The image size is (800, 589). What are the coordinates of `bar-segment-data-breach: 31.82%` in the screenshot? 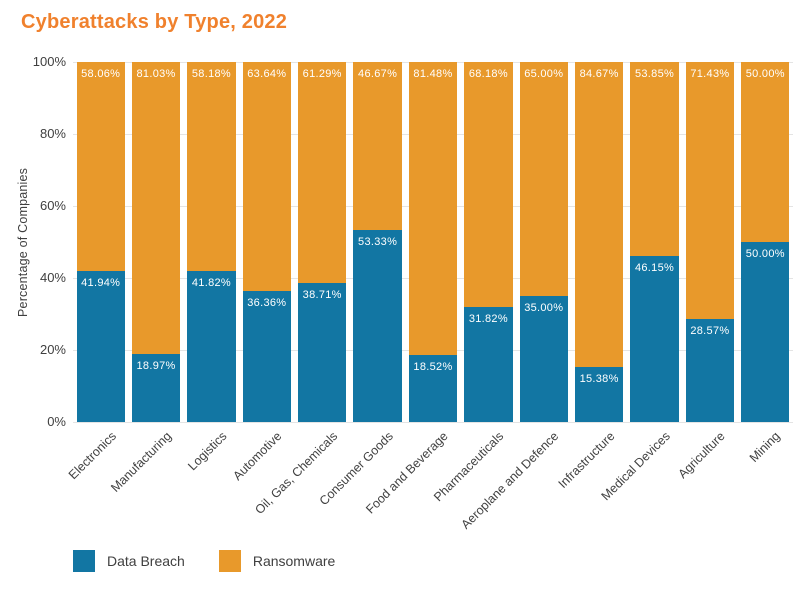 It's located at (488, 364).